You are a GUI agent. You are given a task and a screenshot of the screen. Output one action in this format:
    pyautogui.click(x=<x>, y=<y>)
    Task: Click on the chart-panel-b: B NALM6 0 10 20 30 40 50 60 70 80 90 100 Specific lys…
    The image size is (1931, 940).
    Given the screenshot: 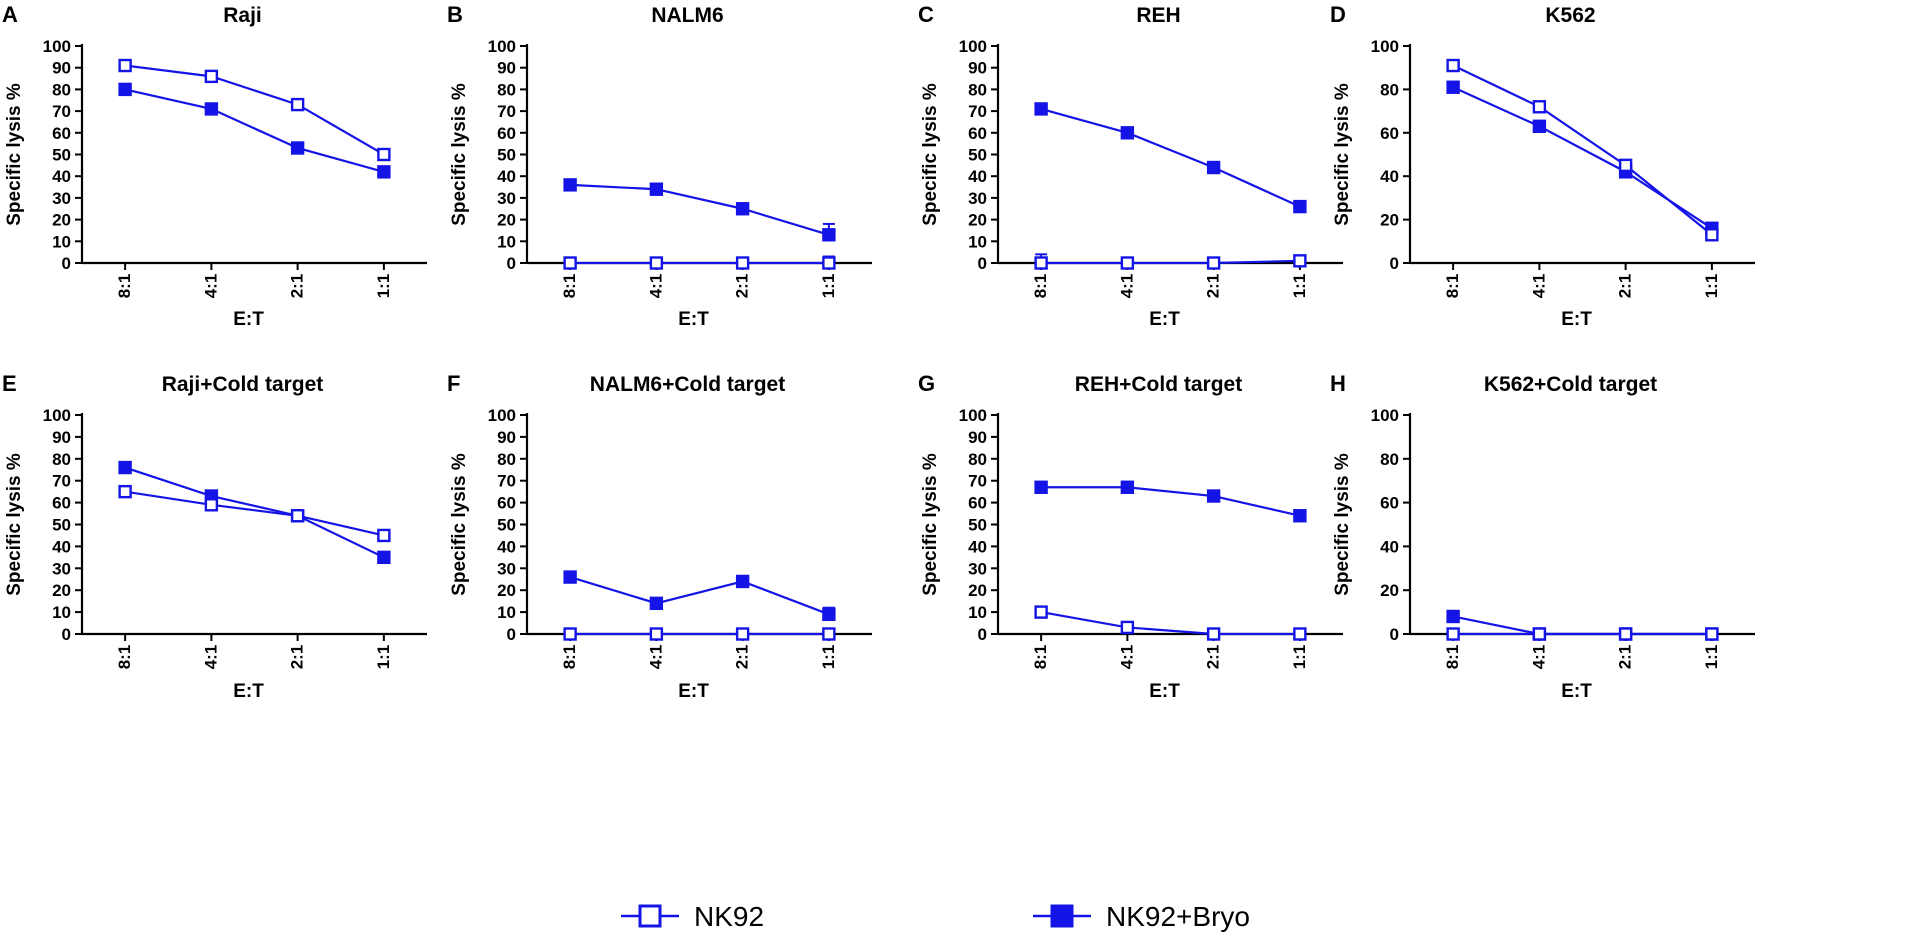 What is the action you would take?
    pyautogui.click(x=659, y=166)
    